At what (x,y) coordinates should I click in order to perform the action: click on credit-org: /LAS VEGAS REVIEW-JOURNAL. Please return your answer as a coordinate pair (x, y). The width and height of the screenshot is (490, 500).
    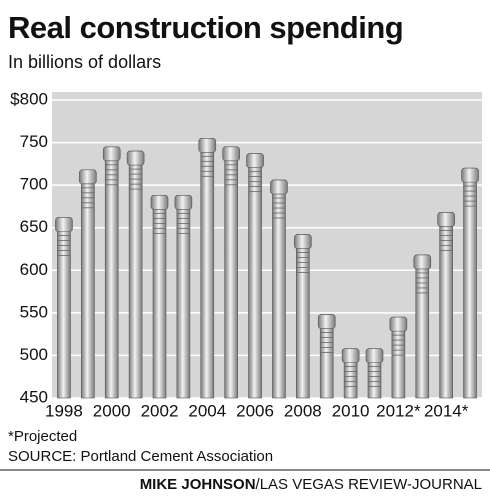
    Looking at the image, I should click on (369, 484).